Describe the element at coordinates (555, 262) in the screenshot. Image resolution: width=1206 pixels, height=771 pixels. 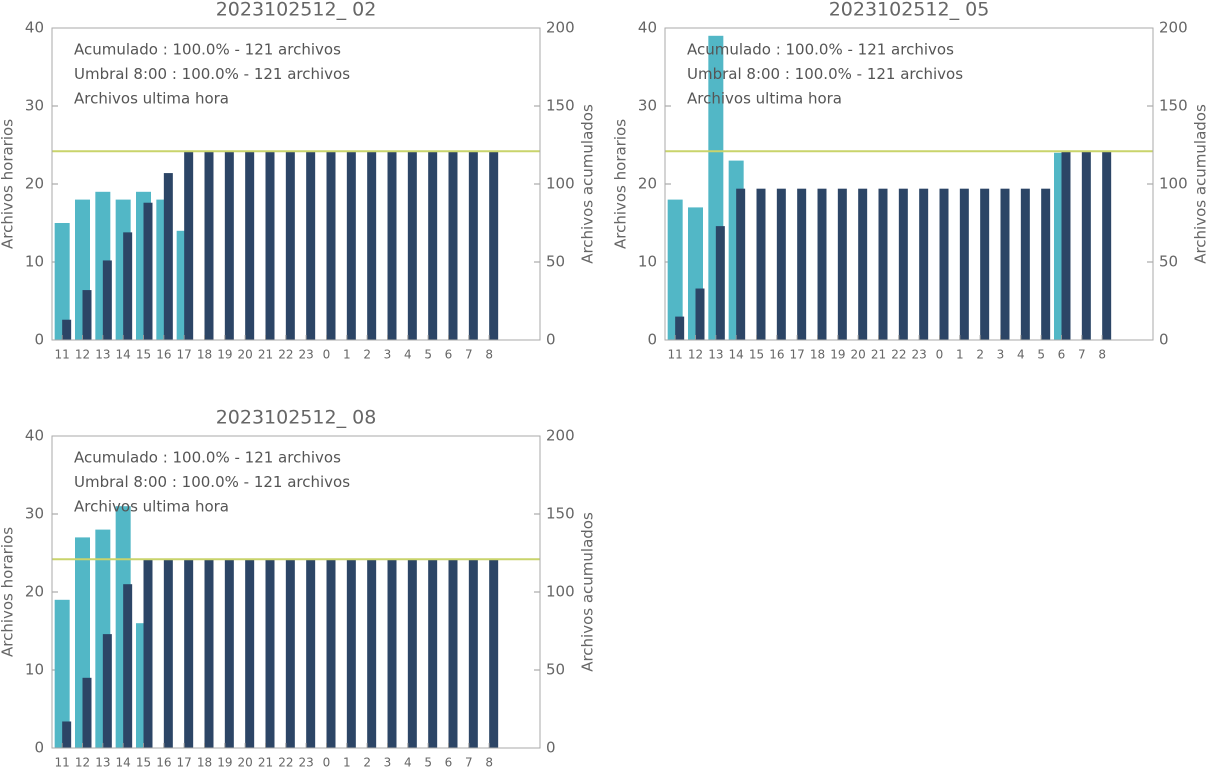
I see `y2-tick-label: 50` at that location.